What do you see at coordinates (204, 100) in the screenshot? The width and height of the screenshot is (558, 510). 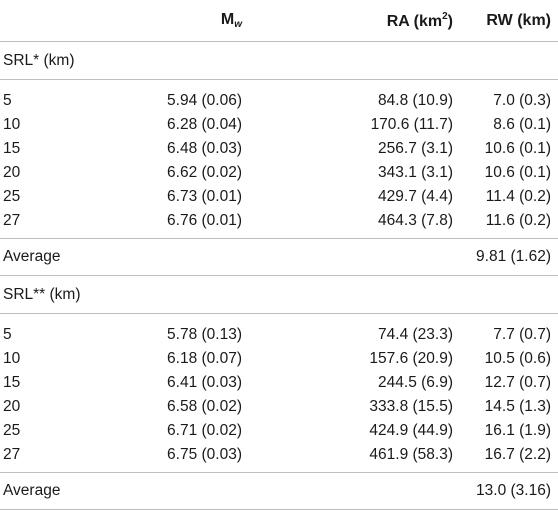 I see `cell-mw: 5.94 (0.06)` at bounding box center [204, 100].